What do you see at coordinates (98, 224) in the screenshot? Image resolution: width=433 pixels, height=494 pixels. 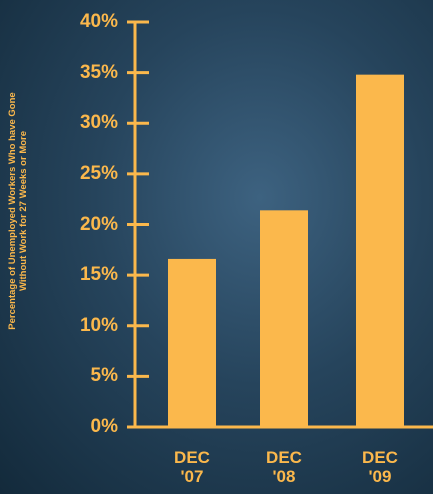 I see `y-tick-label: 20%` at bounding box center [98, 224].